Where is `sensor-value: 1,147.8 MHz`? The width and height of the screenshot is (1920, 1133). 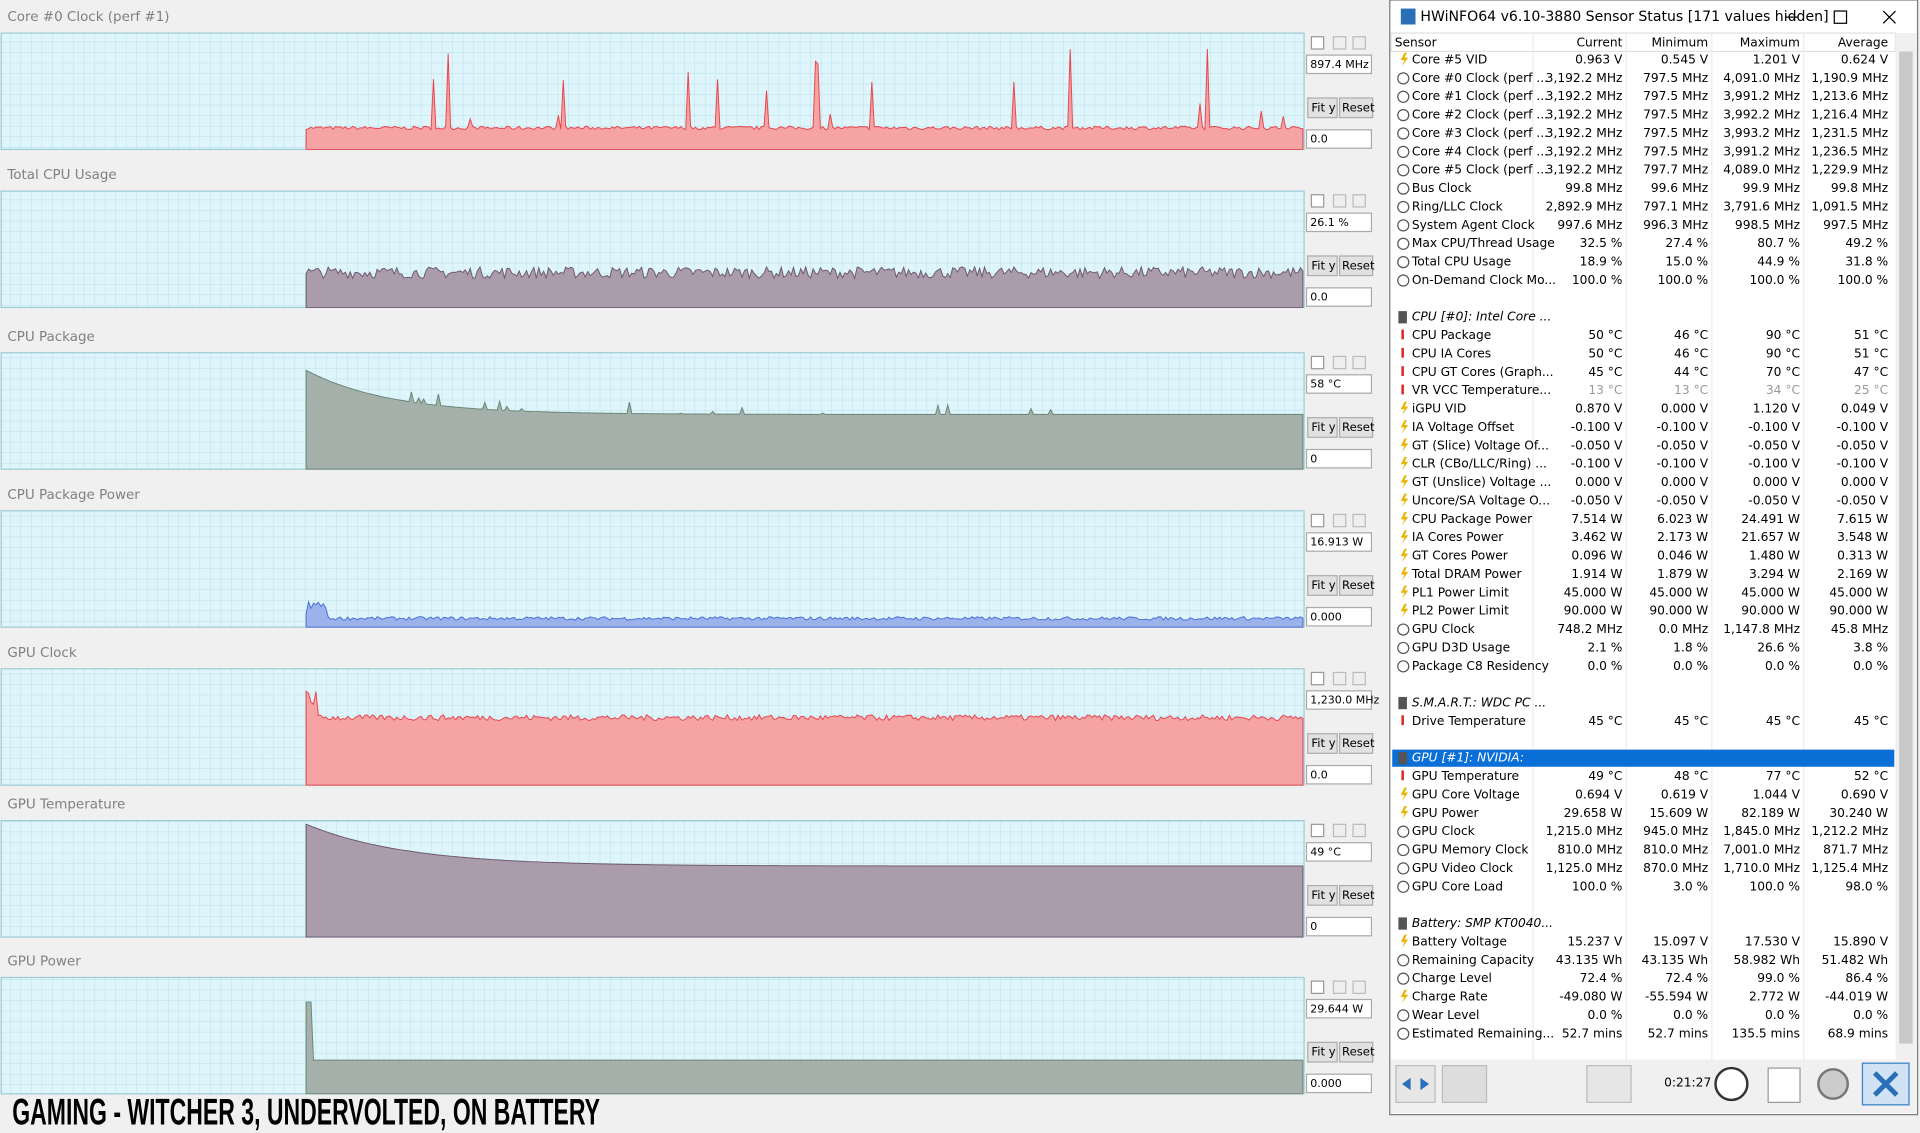 sensor-value: 1,147.8 MHz is located at coordinates (1761, 629).